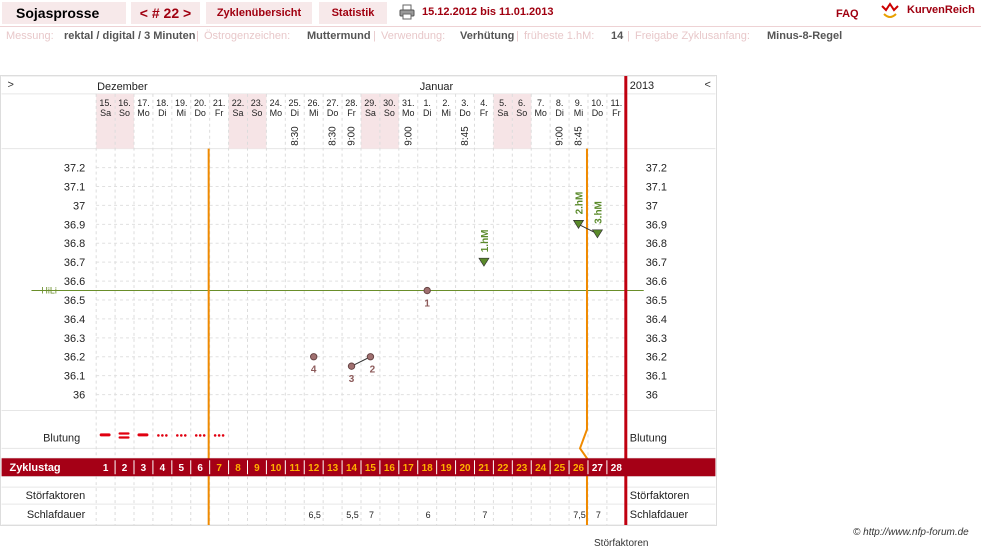 The height and width of the screenshot is (549, 981). What do you see at coordinates (656, 244) in the screenshot?
I see `y-tick-right: 36.8` at bounding box center [656, 244].